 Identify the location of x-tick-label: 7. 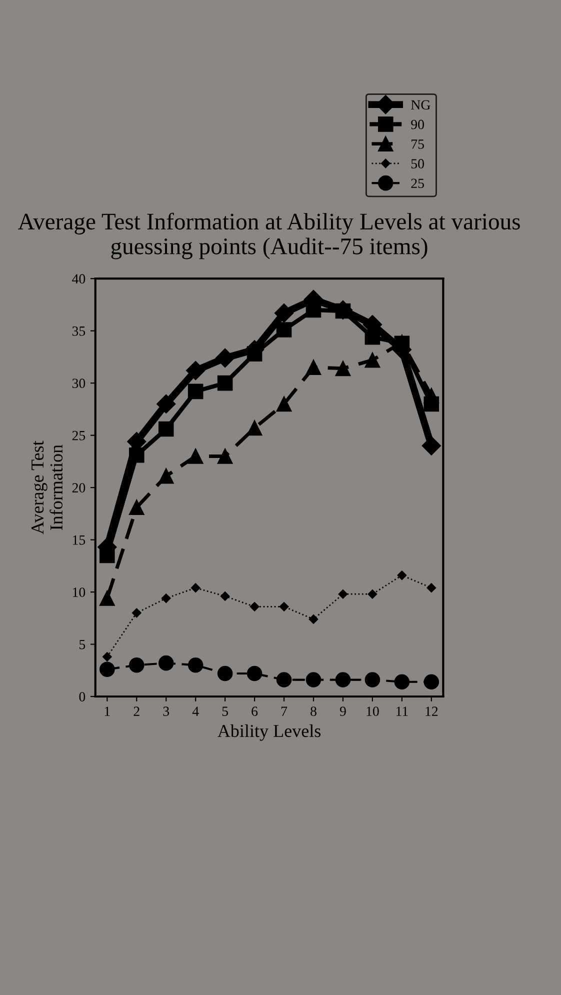
(284, 711).